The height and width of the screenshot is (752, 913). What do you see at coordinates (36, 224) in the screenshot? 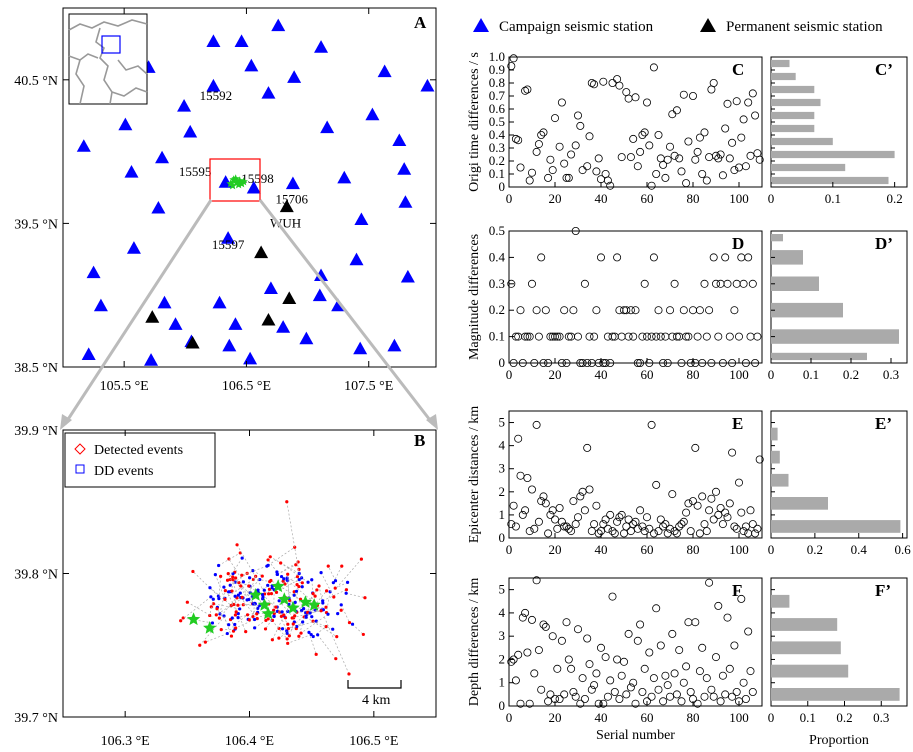
I see `map-a-ytick-label: 39.5 °N` at bounding box center [36, 224].